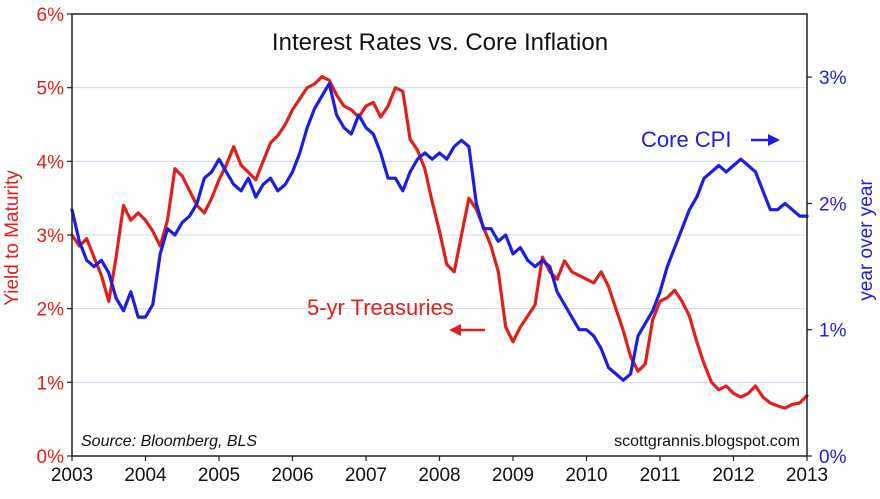 Image resolution: width=880 pixels, height=499 pixels. What do you see at coordinates (51, 15) in the screenshot?
I see `y-left-tick-label: 6%` at bounding box center [51, 15].